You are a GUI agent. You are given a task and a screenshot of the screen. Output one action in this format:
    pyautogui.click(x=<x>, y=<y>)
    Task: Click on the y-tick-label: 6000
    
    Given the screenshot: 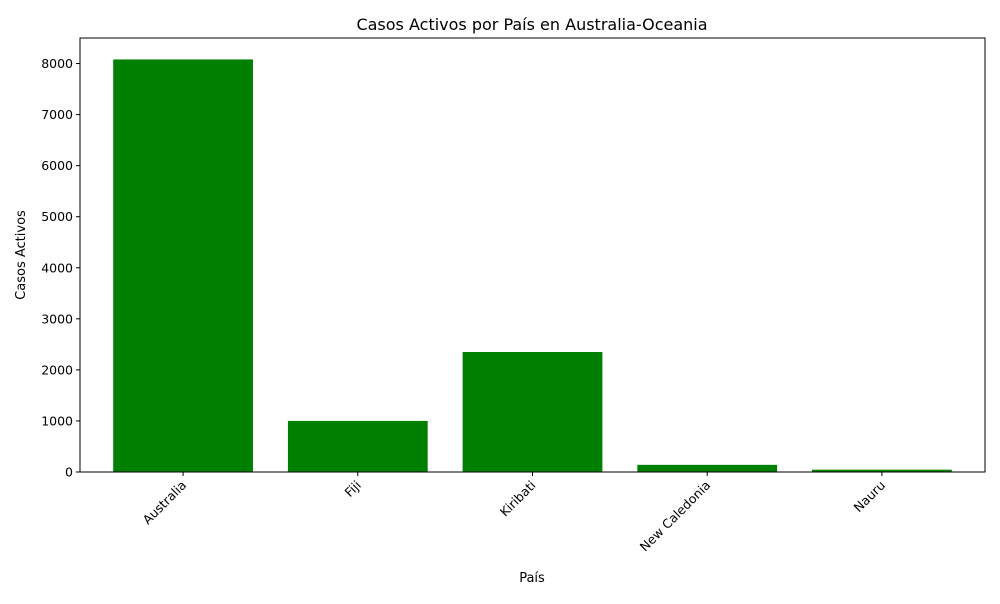 What is the action you would take?
    pyautogui.click(x=57, y=165)
    